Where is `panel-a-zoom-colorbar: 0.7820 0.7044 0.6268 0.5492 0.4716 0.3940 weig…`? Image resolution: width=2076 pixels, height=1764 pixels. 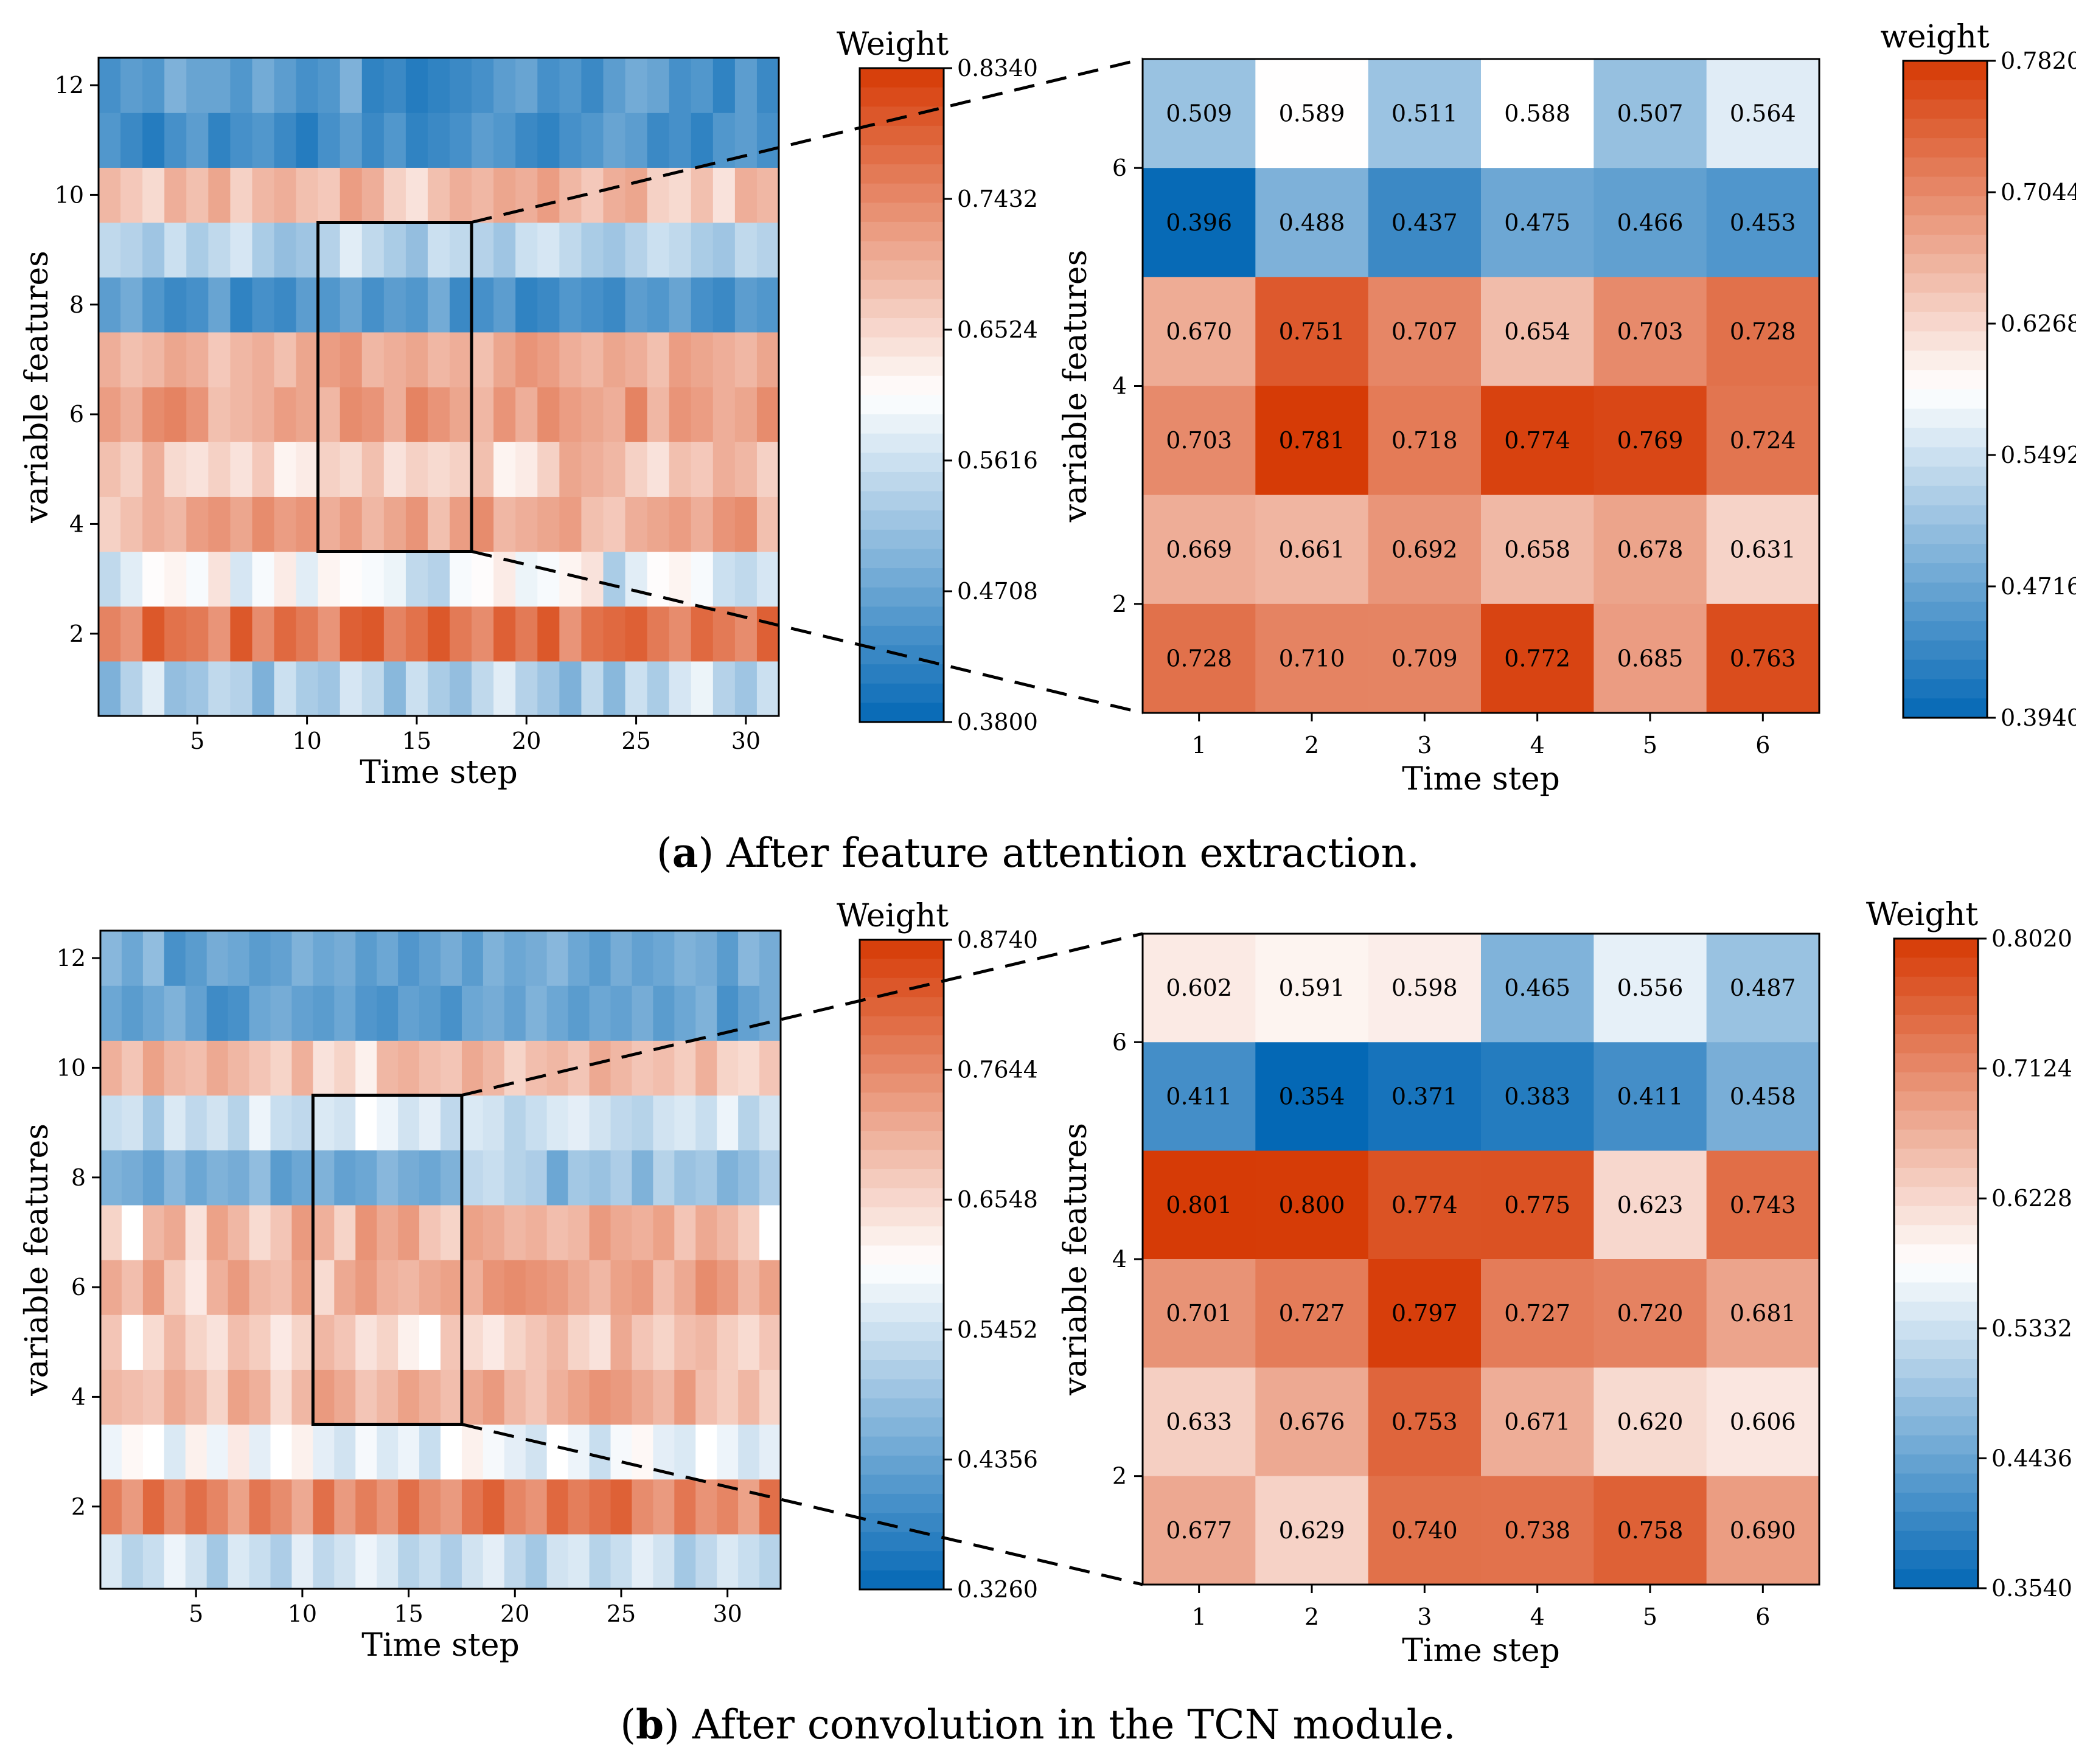 panel-a-zoom-colorbar: 0.7820 0.7044 0.6268 0.5492 0.4716 0.3940 weig… is located at coordinates (1978, 375).